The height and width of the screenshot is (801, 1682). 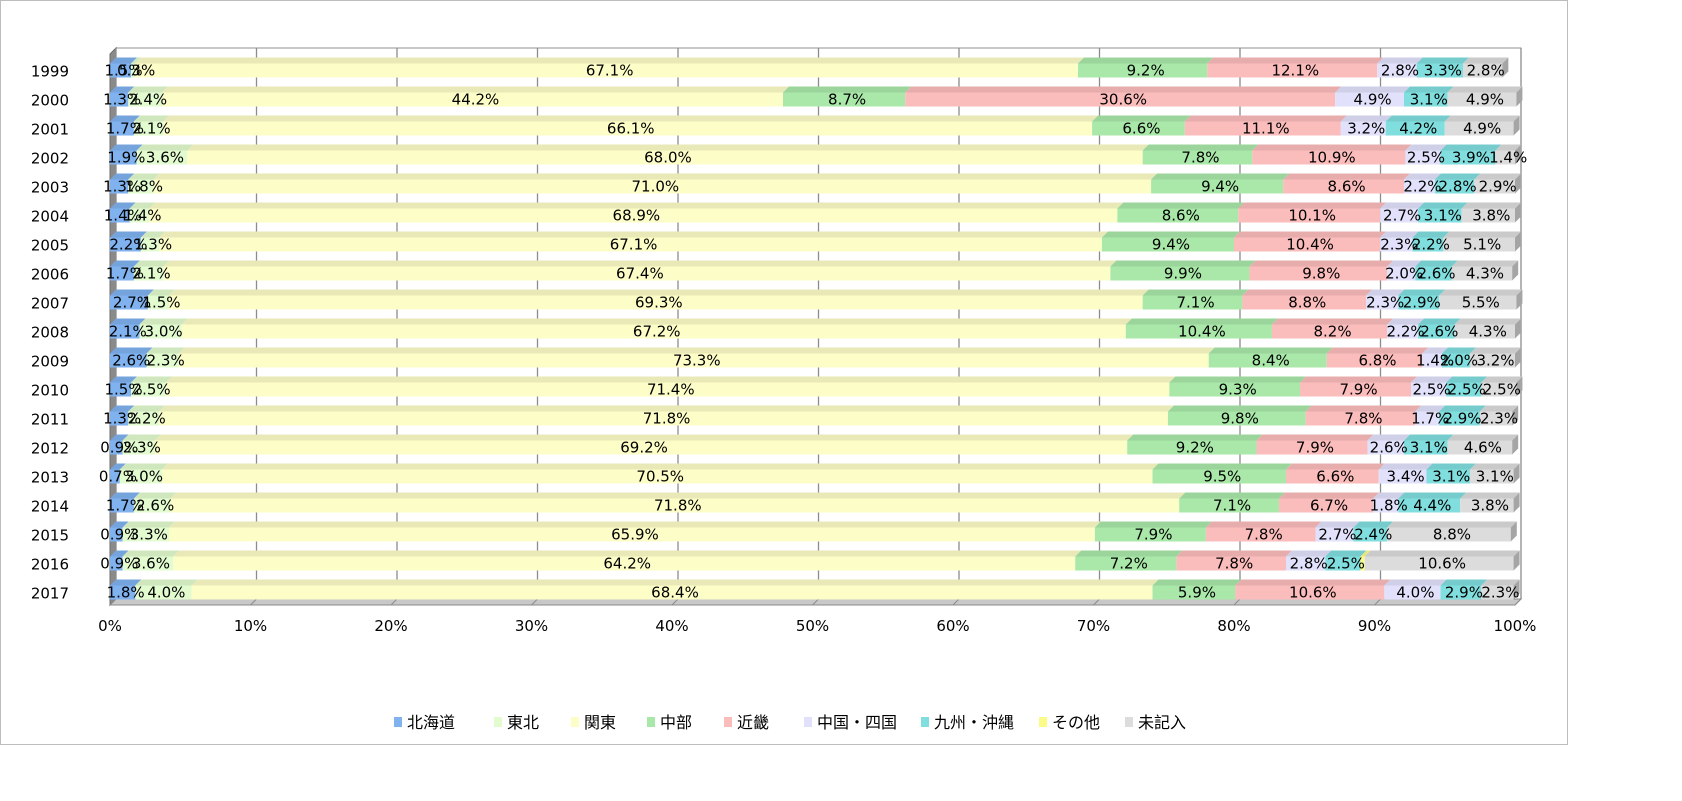 What do you see at coordinates (1232, 506) in the screenshot?
I see `data-label: 7.1%` at bounding box center [1232, 506].